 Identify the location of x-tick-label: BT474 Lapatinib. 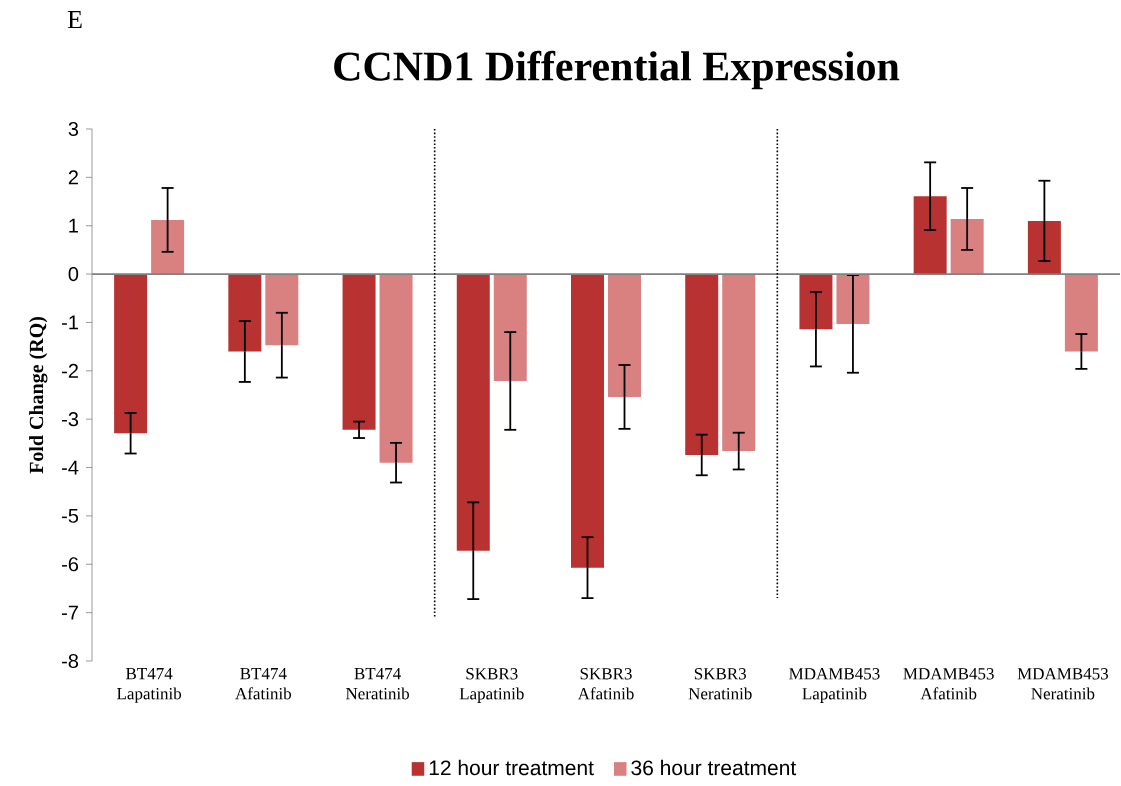
(149, 685).